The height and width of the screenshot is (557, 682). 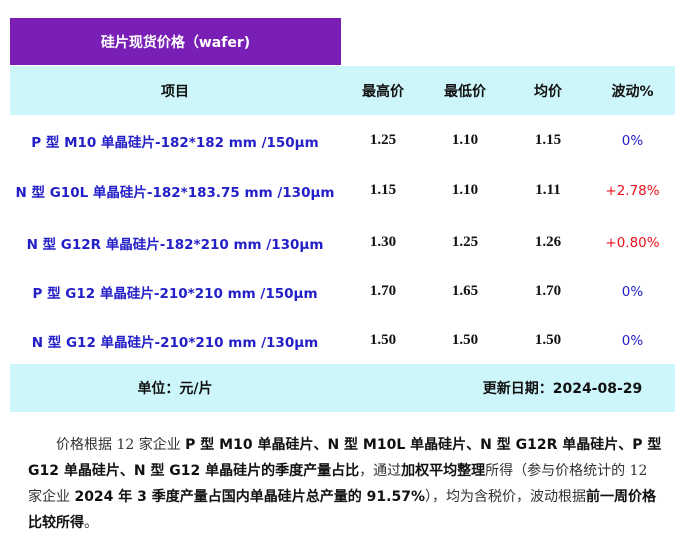 I want to click on column-header: 项目, so click(x=175, y=91).